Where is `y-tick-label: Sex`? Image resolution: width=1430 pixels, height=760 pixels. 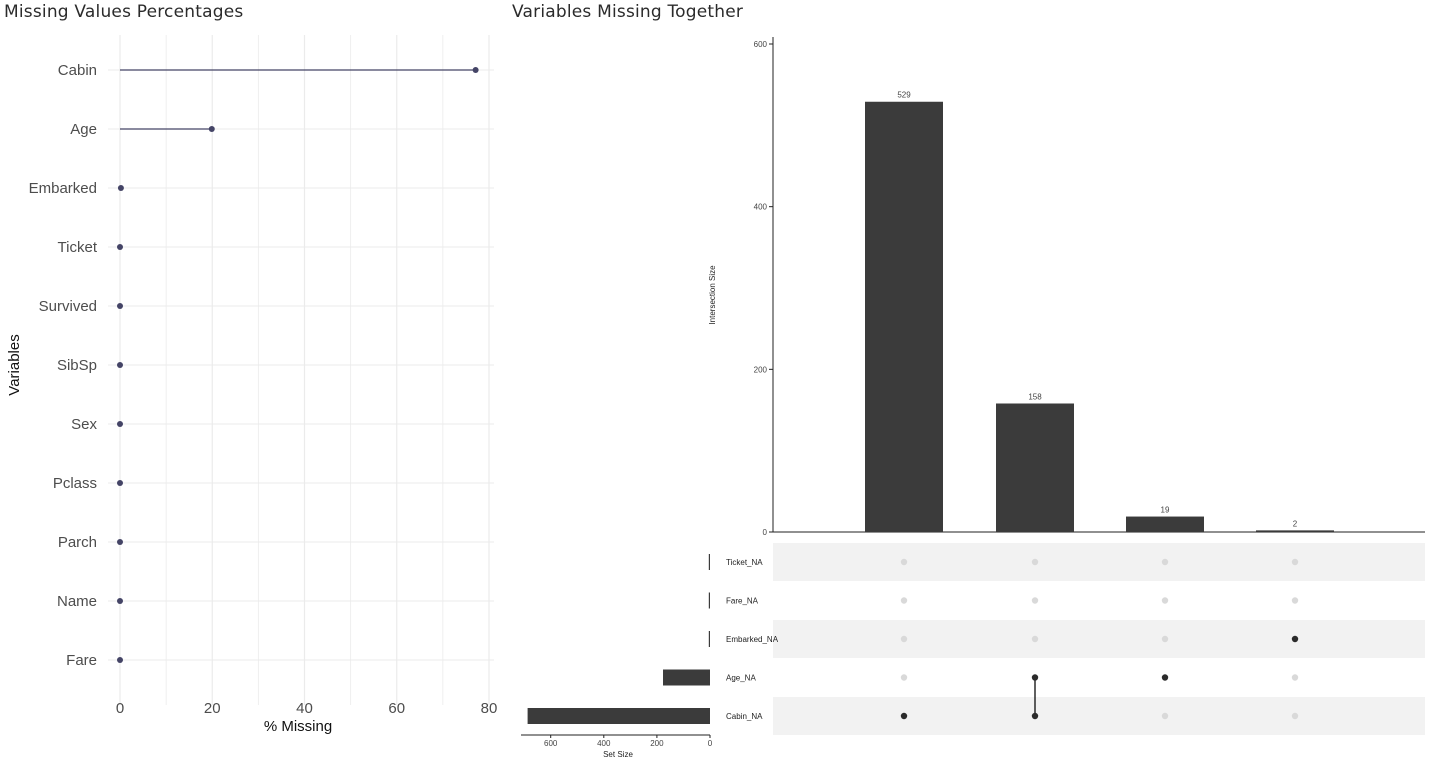 y-tick-label: Sex is located at coordinates (84, 424).